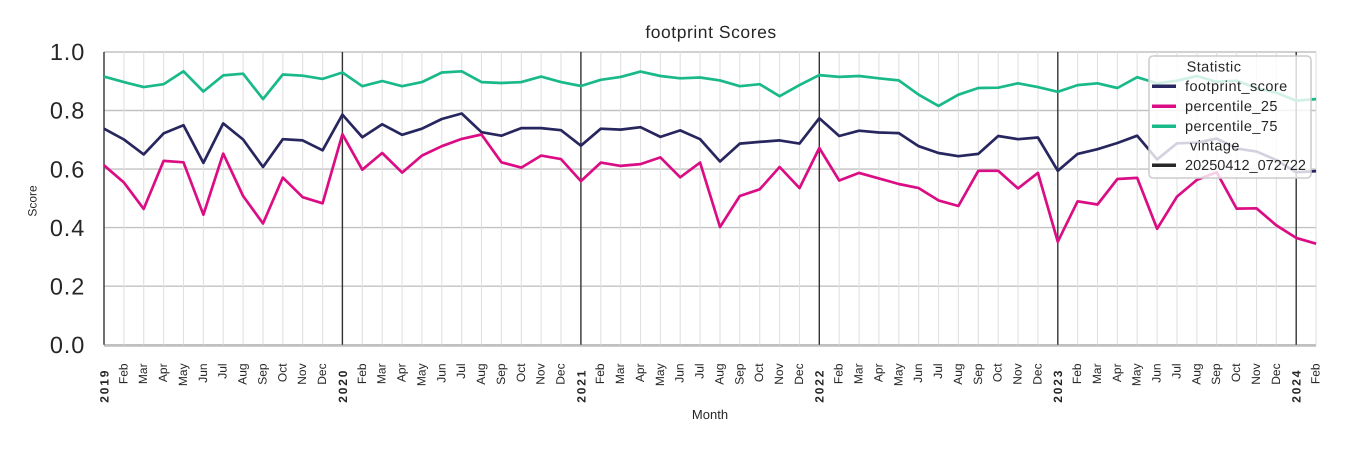  I want to click on svg-text: 20250412_072722, so click(1245, 166).